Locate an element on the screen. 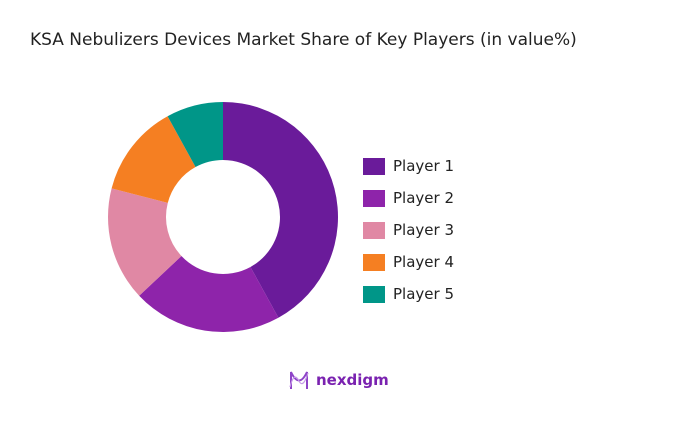  legend-label: Player 2 is located at coordinates (423, 198).